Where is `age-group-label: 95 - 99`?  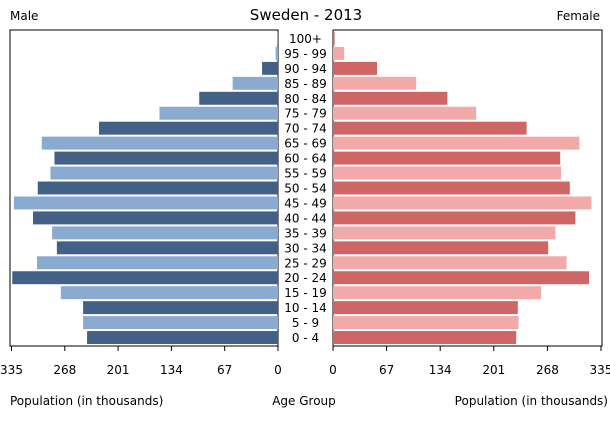 age-group-label: 95 - 99 is located at coordinates (305, 54).